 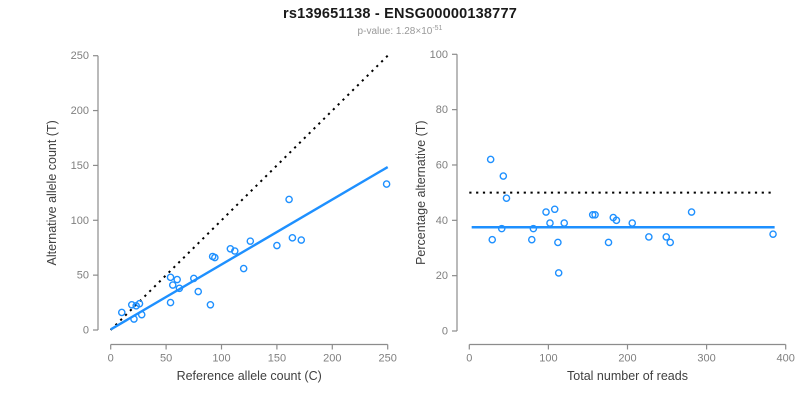 I want to click on x-tick-label: 400, so click(x=786, y=359).